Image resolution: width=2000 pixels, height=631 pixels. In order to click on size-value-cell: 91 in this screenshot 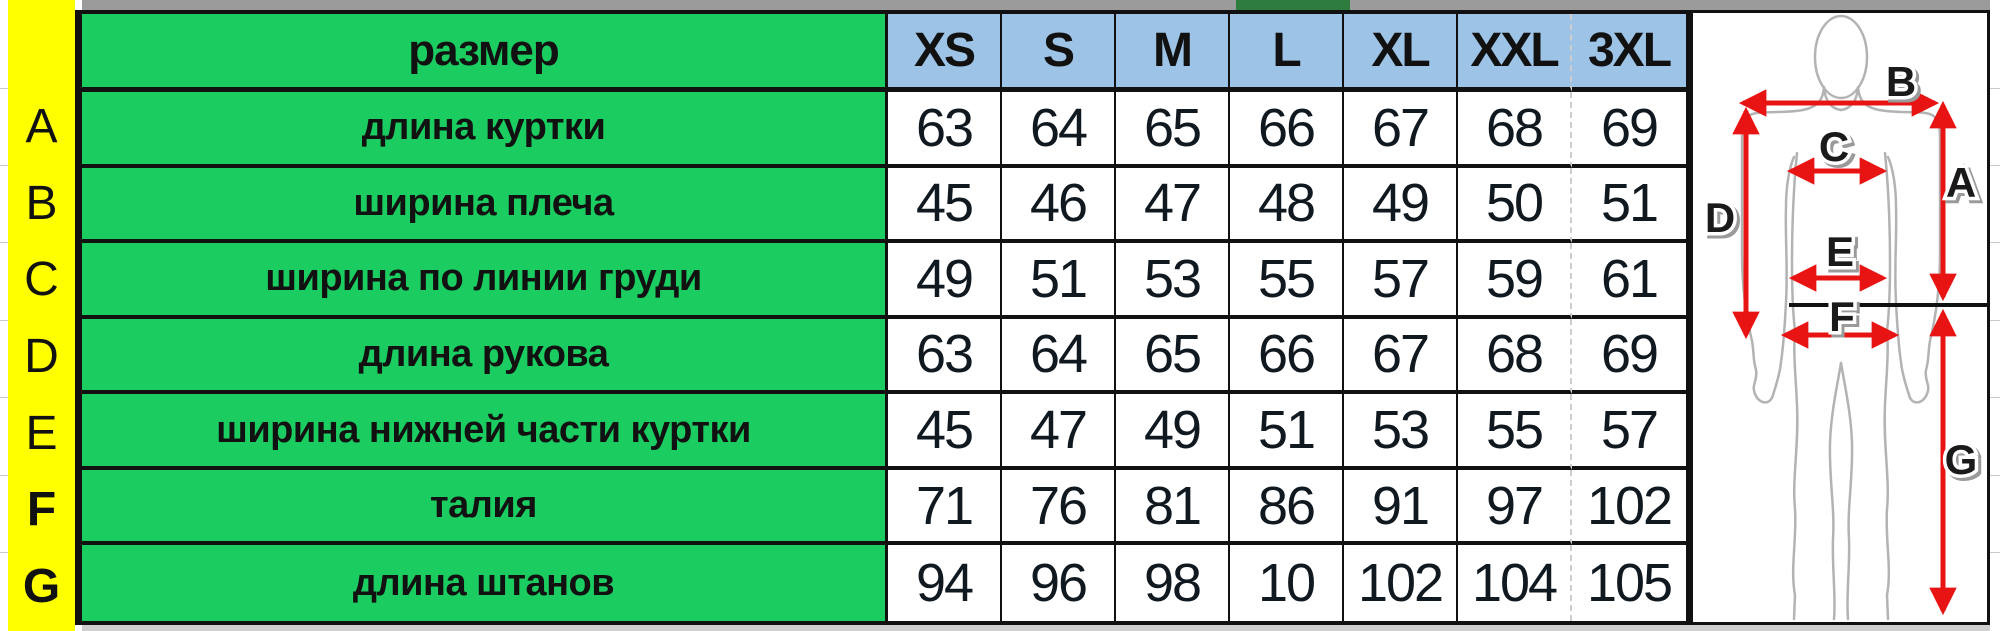, I will do `click(1401, 507)`.